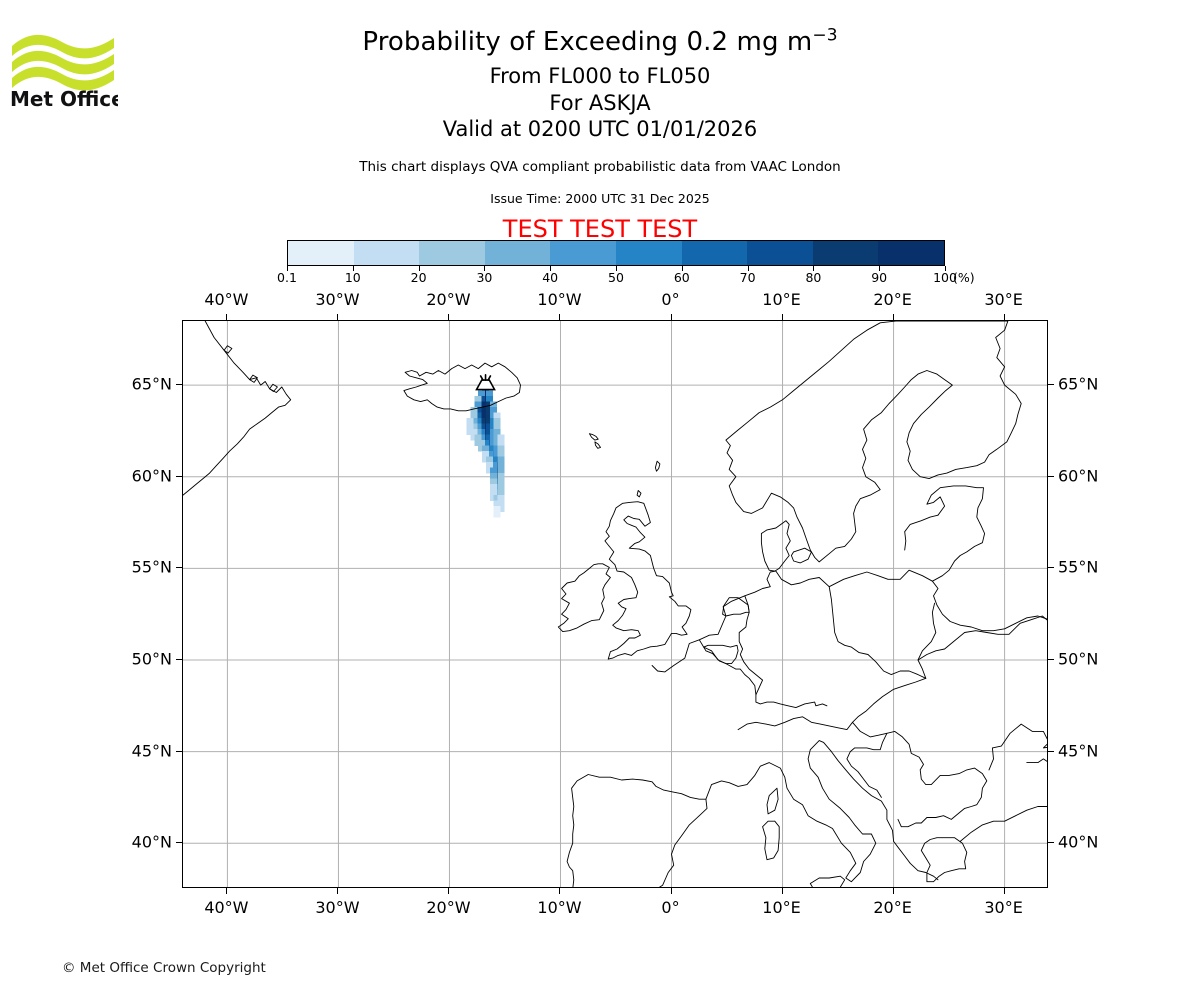 The height and width of the screenshot is (1000, 1200). I want to click on coastline-italy-sicily, so click(827, 881).